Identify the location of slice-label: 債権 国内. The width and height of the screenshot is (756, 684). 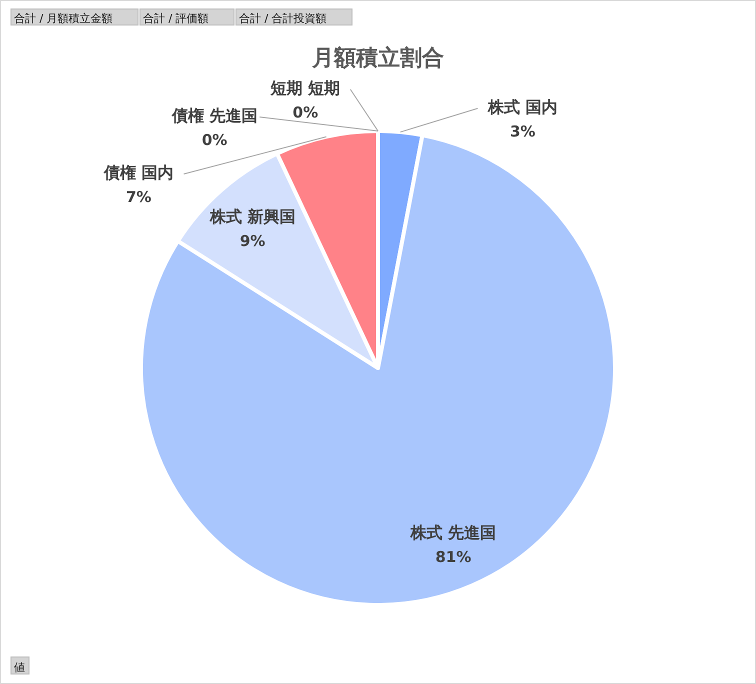
(138, 172).